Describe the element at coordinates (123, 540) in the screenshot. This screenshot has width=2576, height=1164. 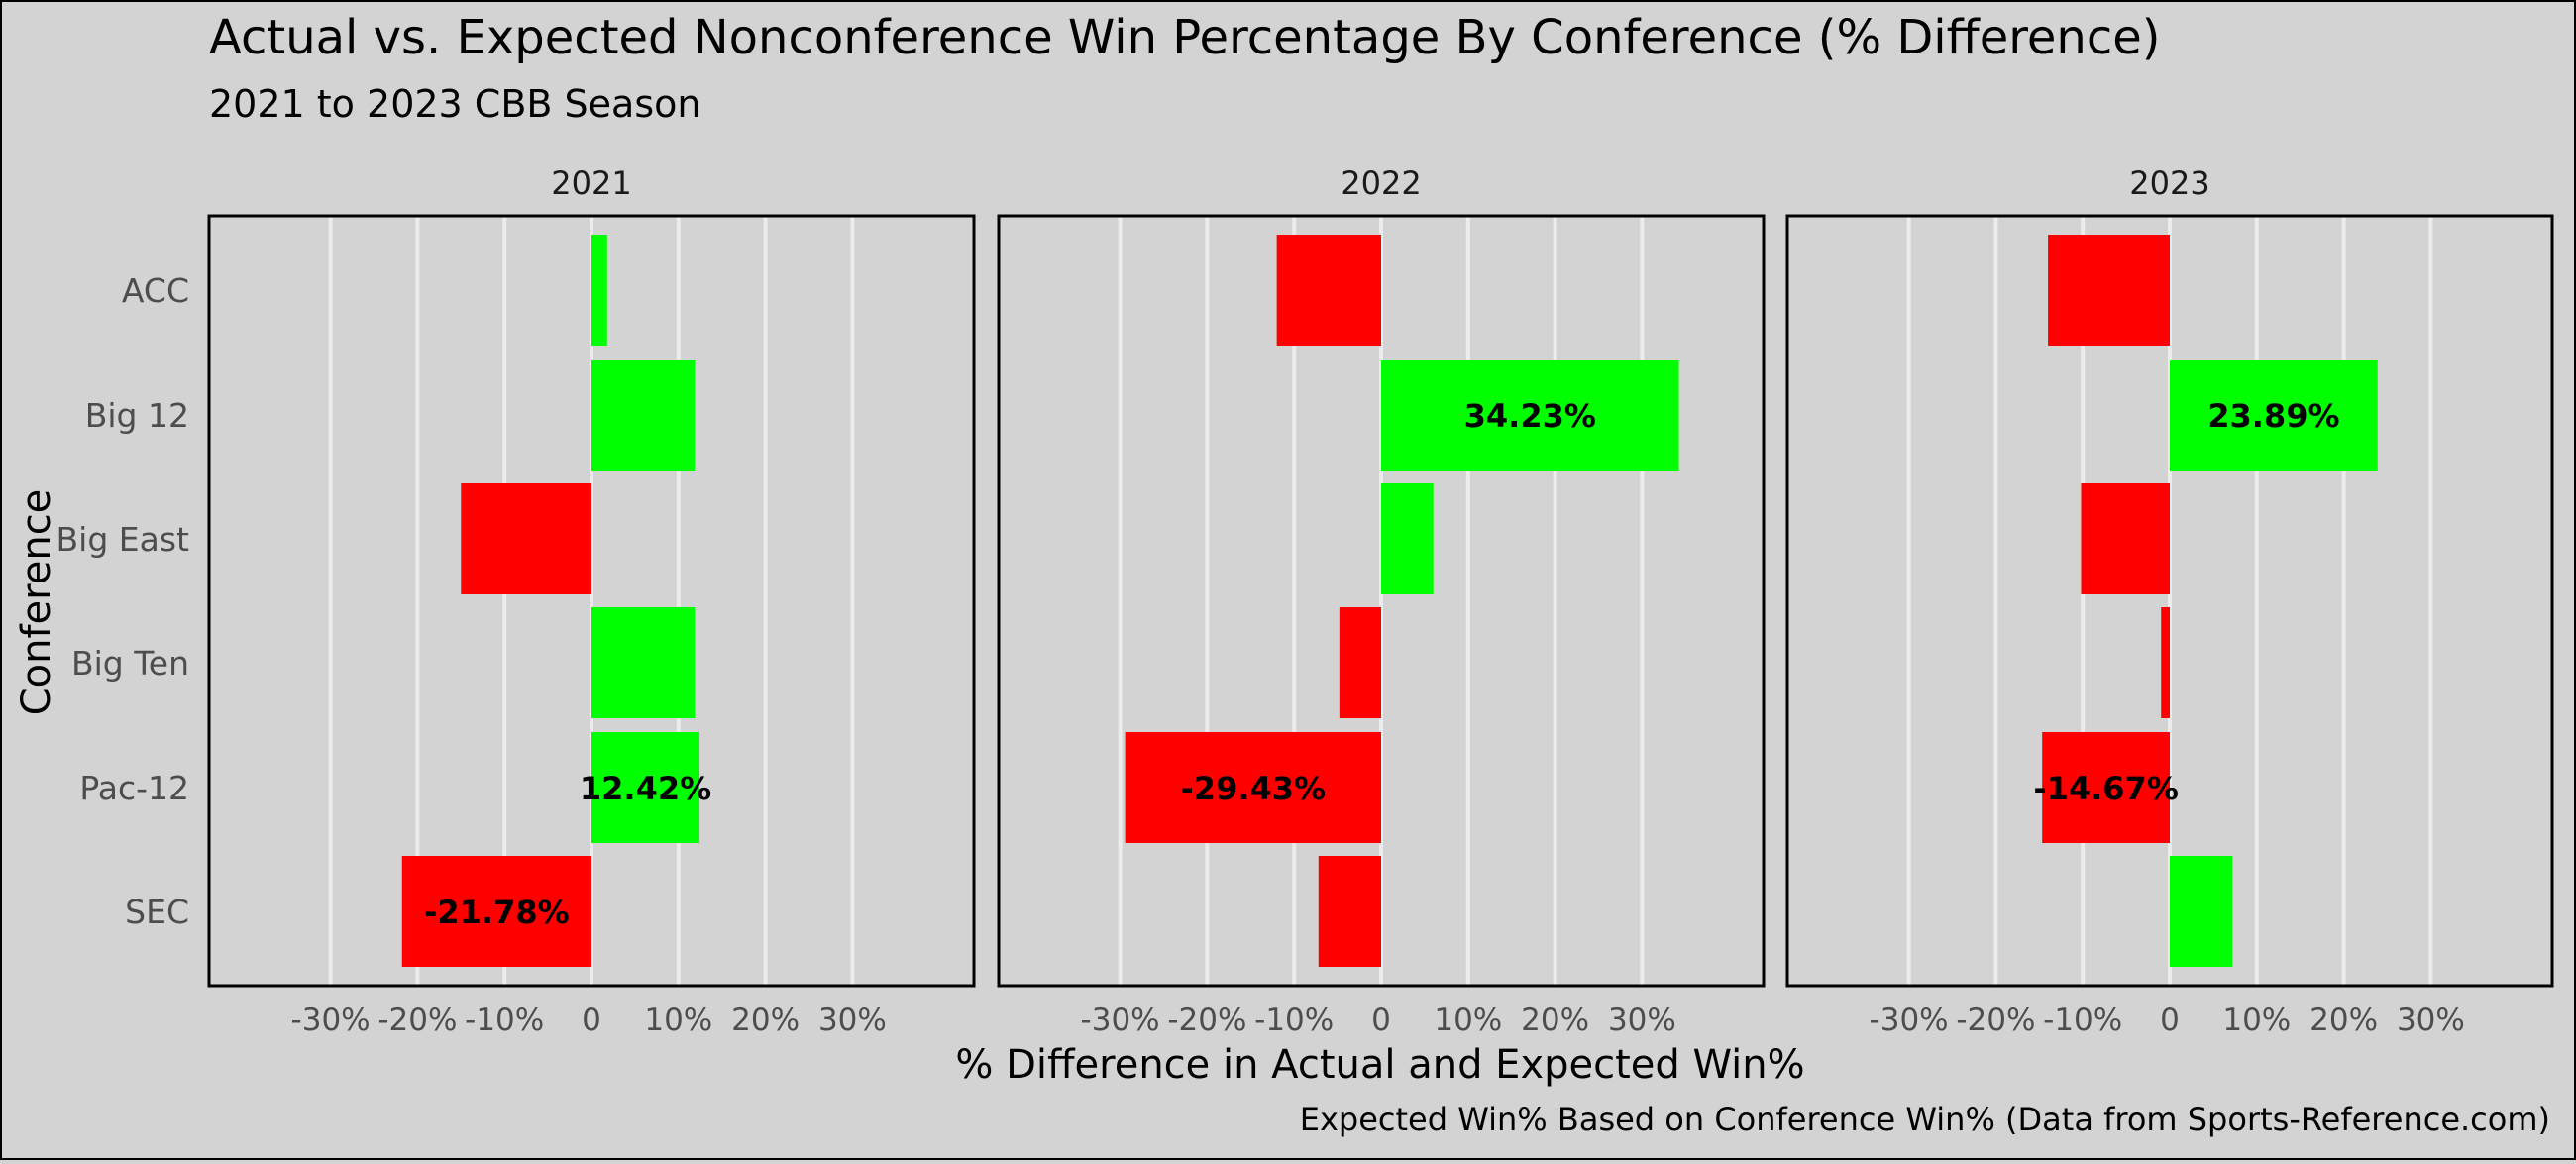
I see `y-tick-label: Big East` at that location.